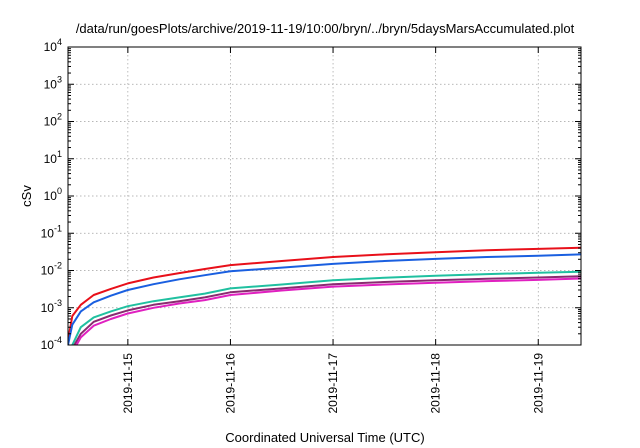 The height and width of the screenshot is (448, 640). What do you see at coordinates (538, 383) in the screenshot?
I see `x-tick-label: 2019-11-19` at bounding box center [538, 383].